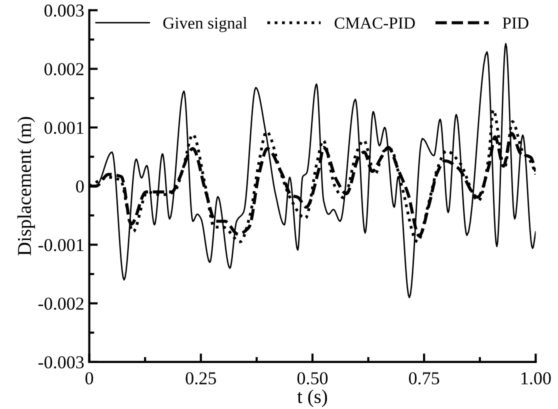  What do you see at coordinates (201, 378) in the screenshot?
I see `x-tick-label: 0.25` at bounding box center [201, 378].